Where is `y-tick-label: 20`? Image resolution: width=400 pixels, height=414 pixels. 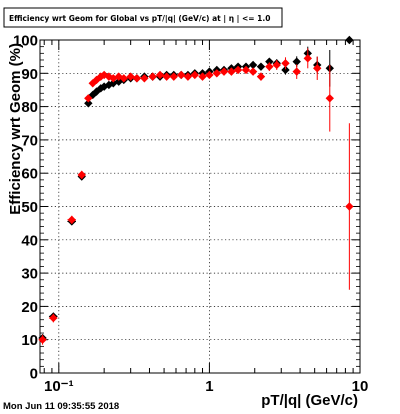
y-tick-label: 20 is located at coordinates (29, 307).